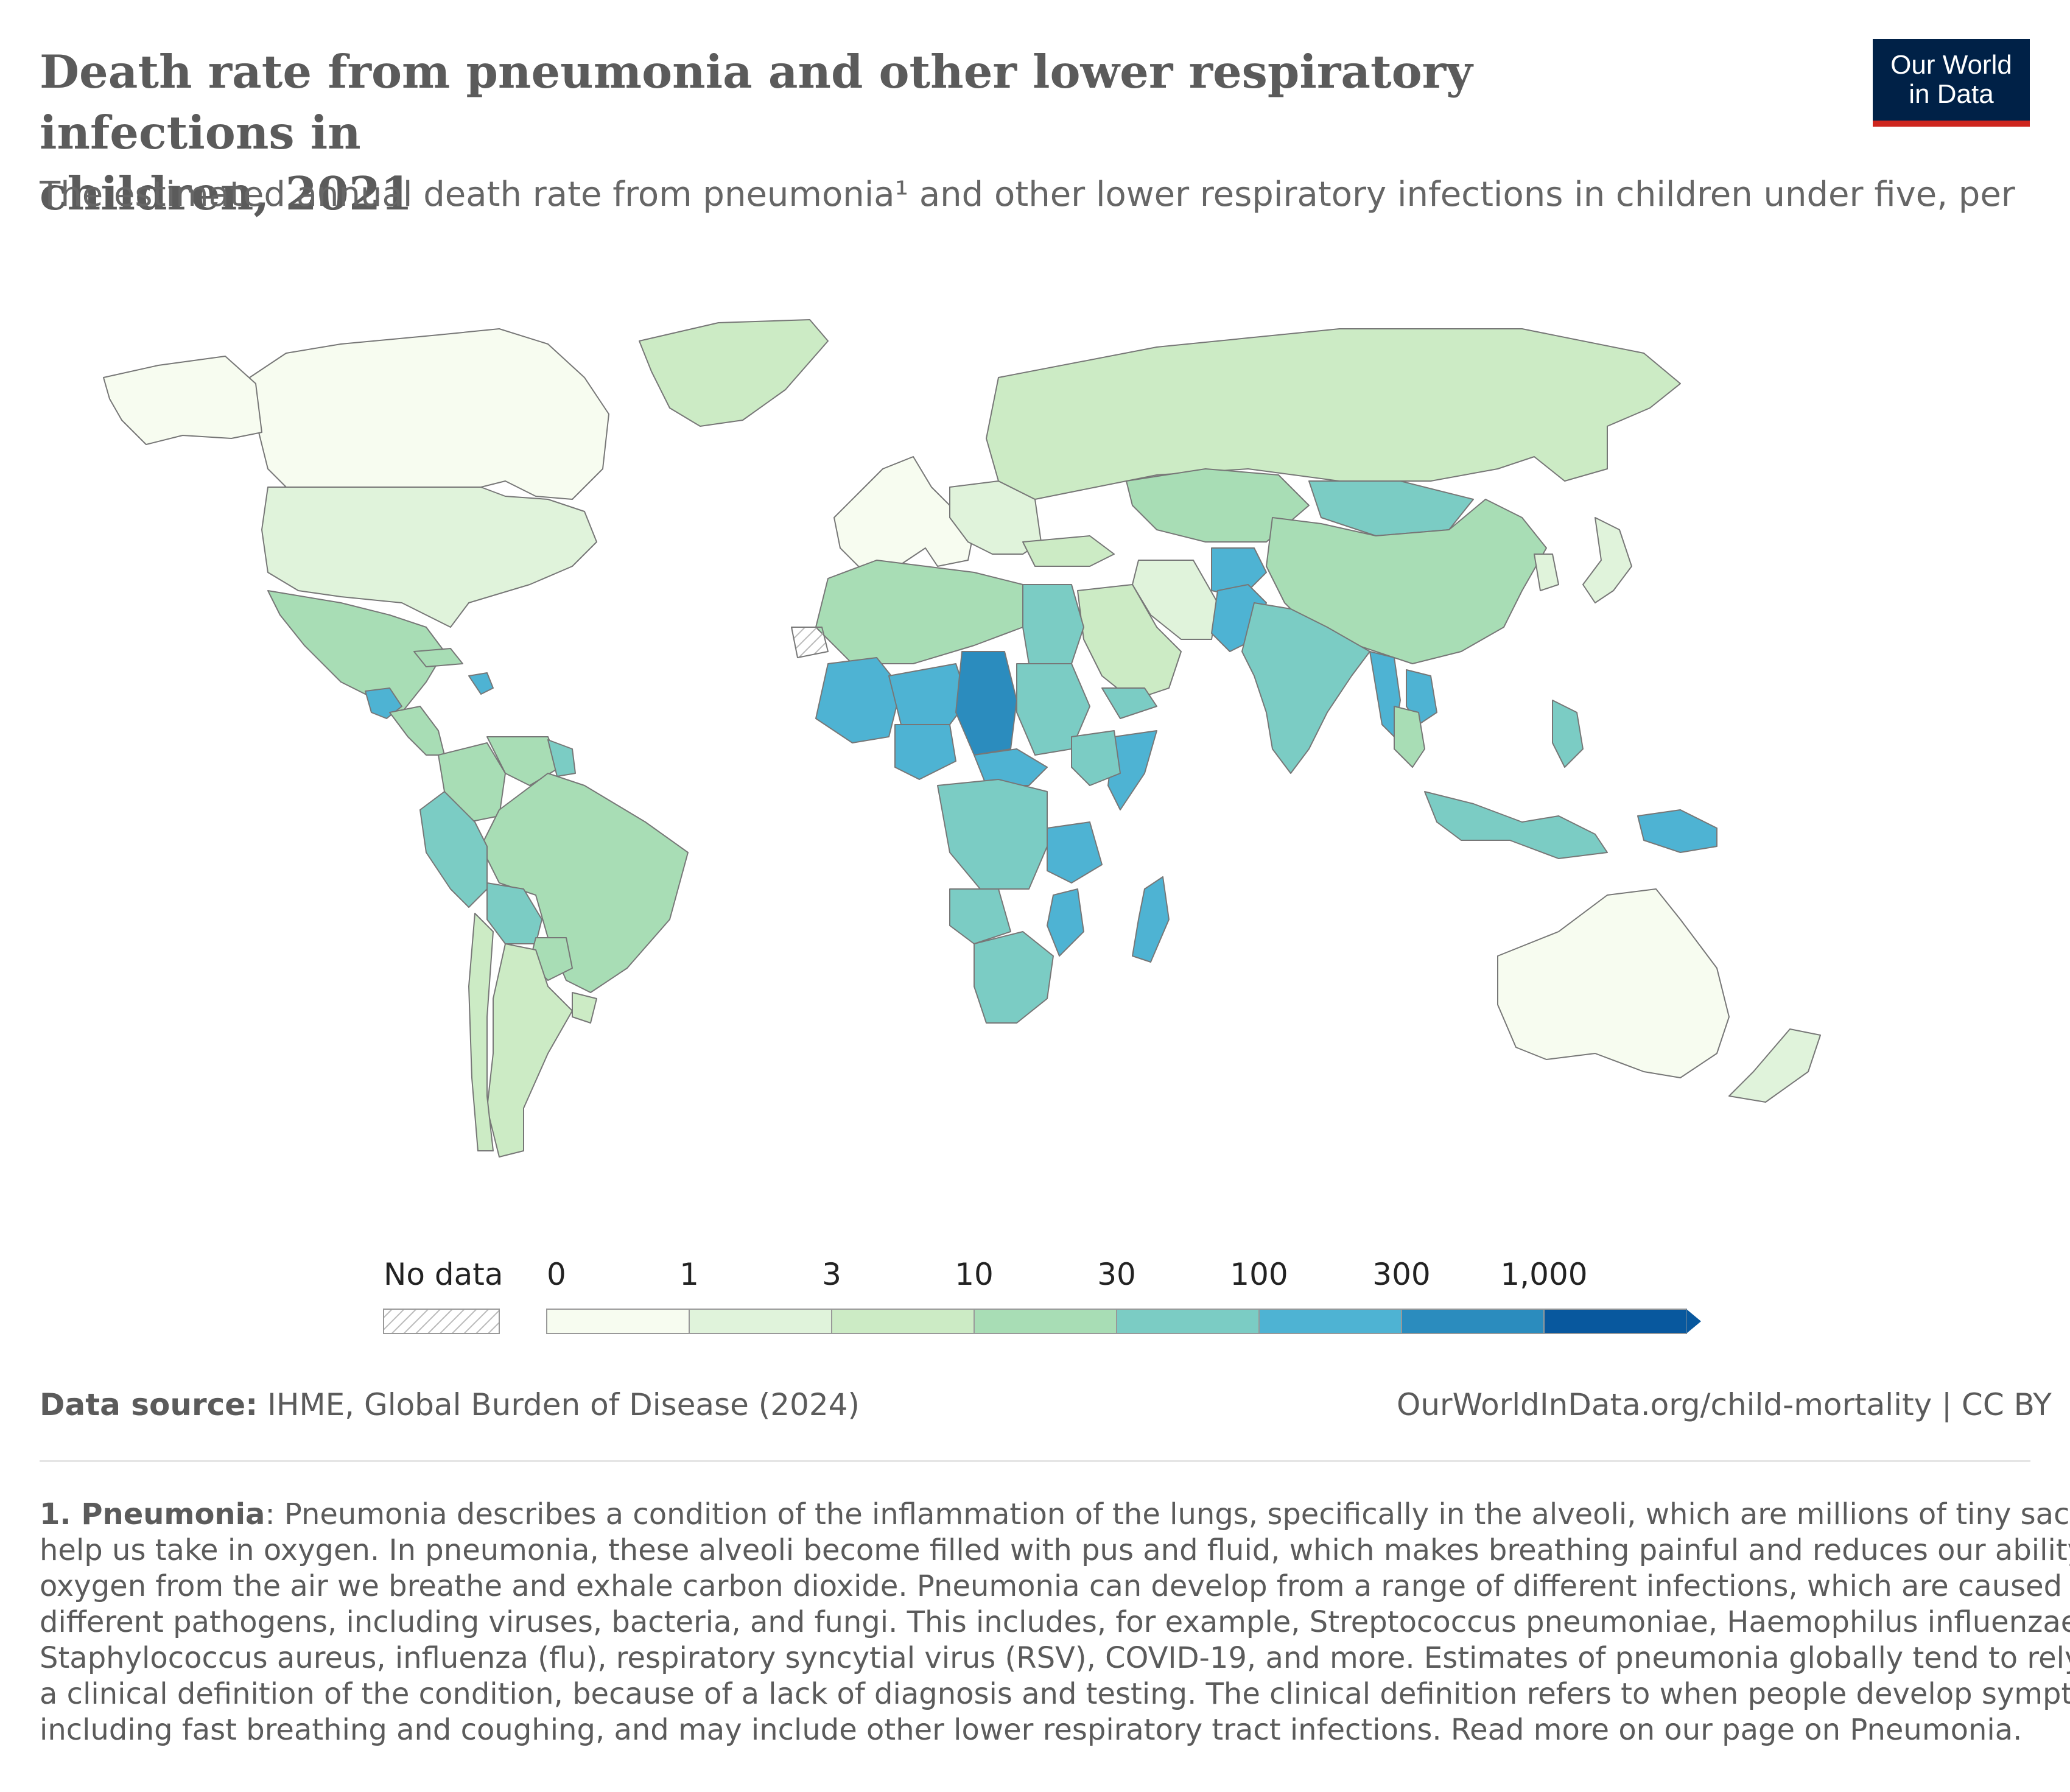 The height and width of the screenshot is (1792, 2070). I want to click on country-india, so click(1305, 688).